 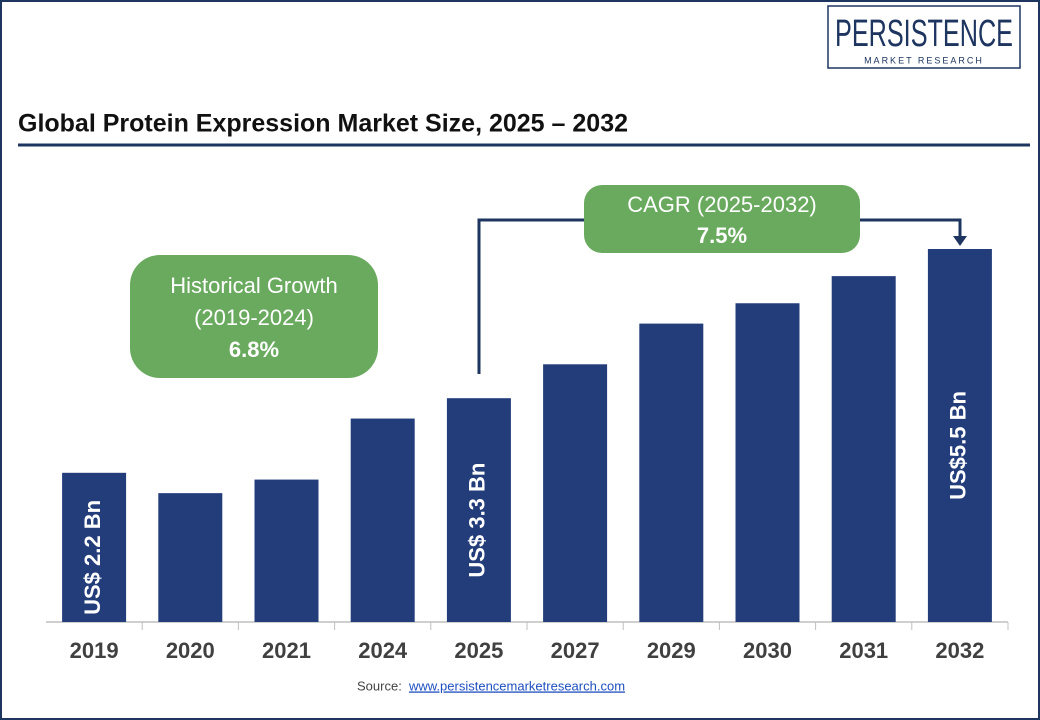 I want to click on x-tick-label: 2025, so click(x=478, y=650).